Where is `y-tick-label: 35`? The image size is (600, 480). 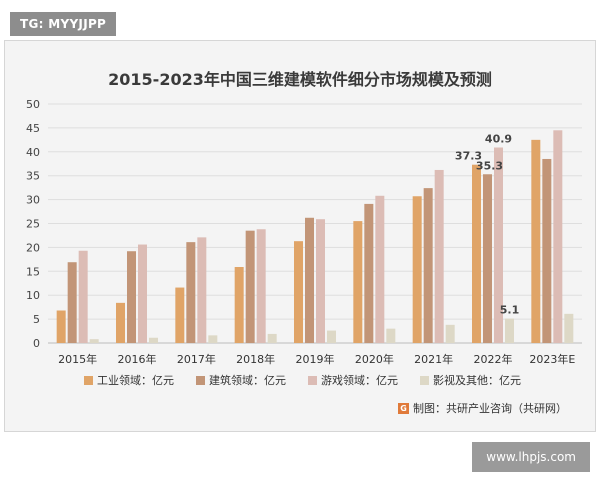
y-tick-label: 35 is located at coordinates (33, 176).